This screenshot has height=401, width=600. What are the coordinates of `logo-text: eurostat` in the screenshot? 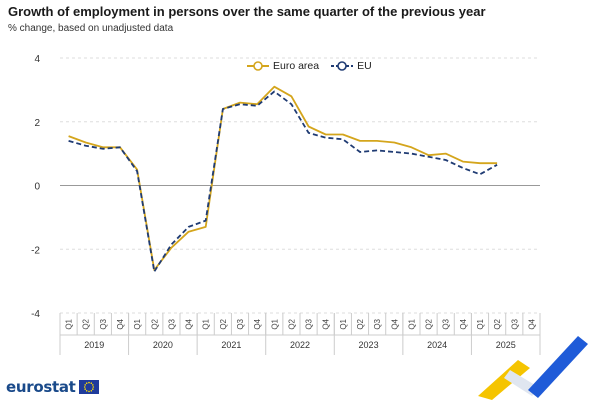 It's located at (41, 387).